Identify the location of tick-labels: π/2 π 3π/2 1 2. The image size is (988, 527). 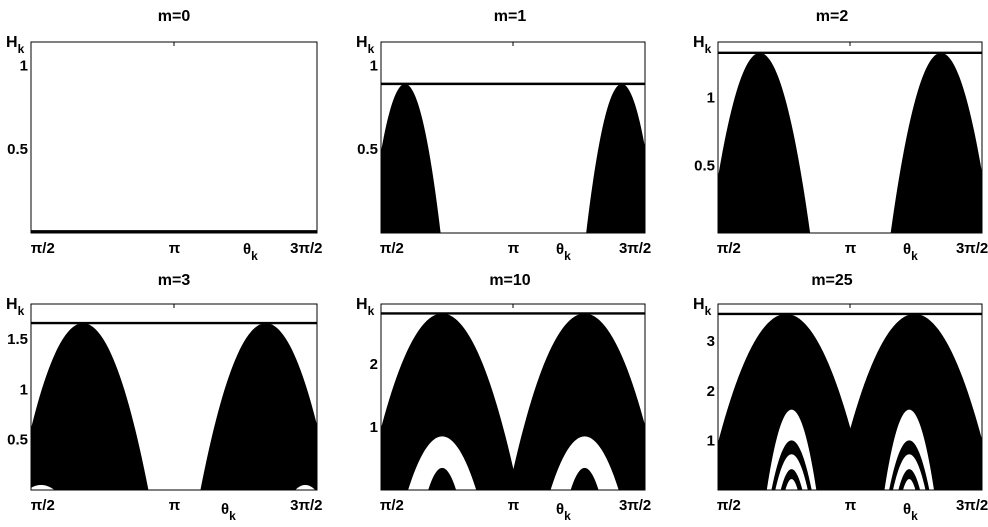
(511, 435).